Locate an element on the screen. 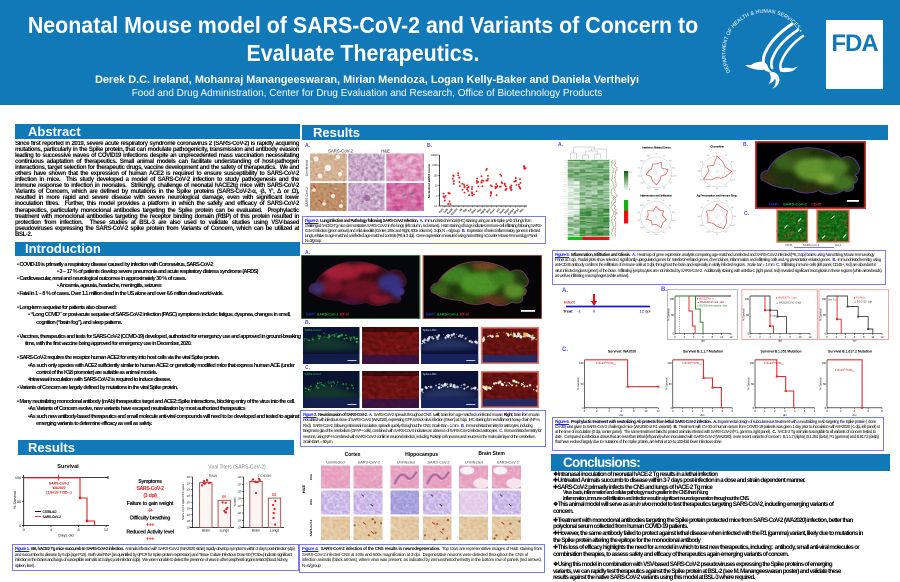 The image size is (900, 582). svg-text: 2.5 is located at coordinates (631, 173).